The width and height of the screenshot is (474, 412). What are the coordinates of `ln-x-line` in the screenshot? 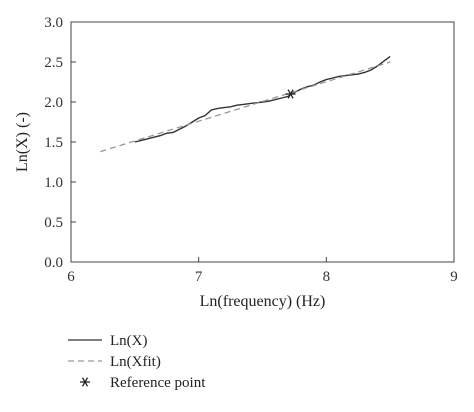 It's located at (262, 99).